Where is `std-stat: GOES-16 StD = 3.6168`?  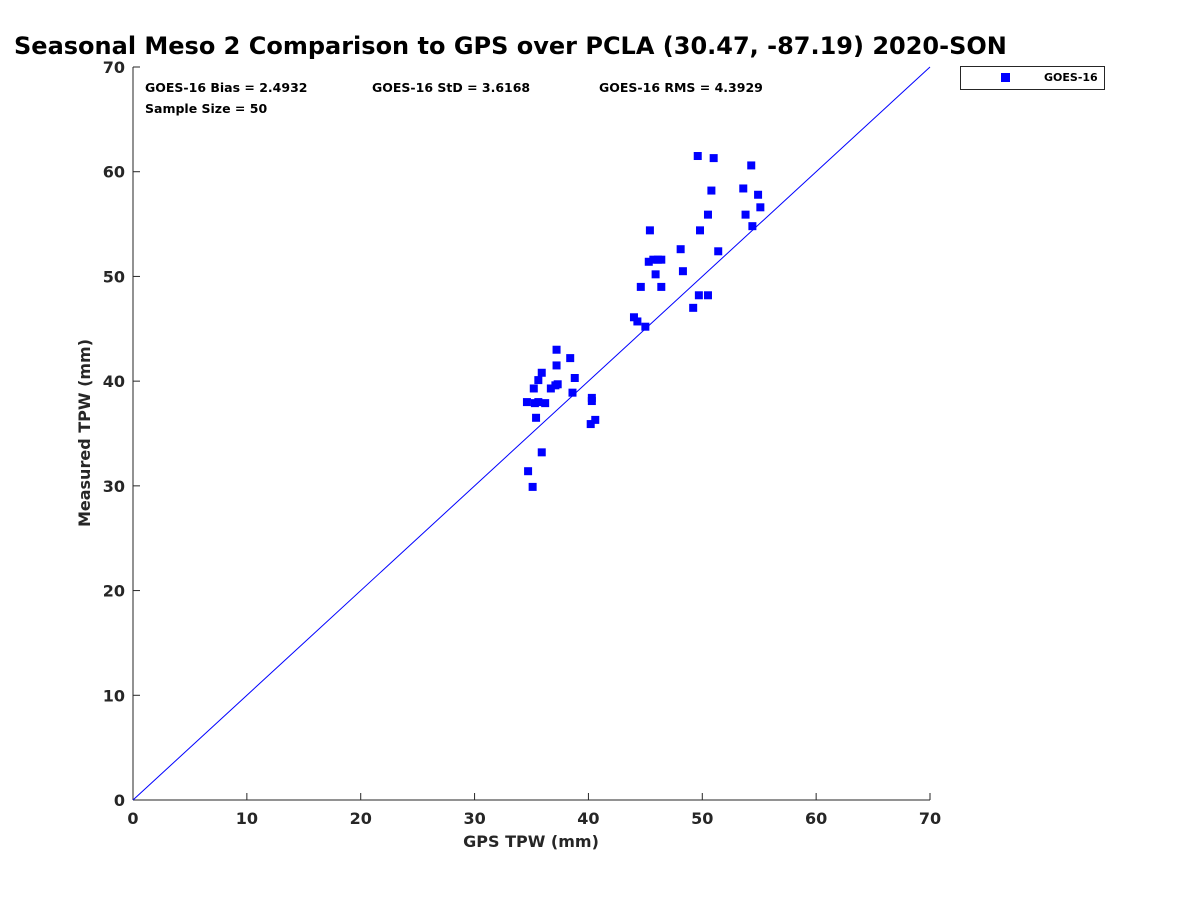
std-stat: GOES-16 StD = 3.6168 is located at coordinates (451, 87).